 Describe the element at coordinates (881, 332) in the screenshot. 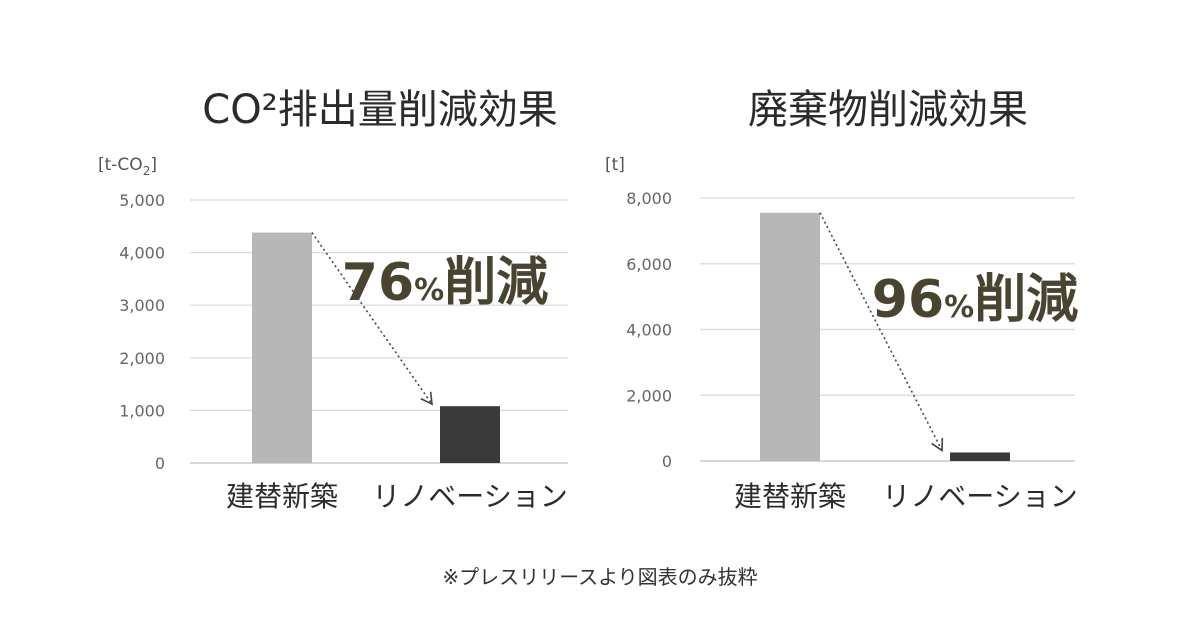

I see `chart2-reduction-arrow` at that location.